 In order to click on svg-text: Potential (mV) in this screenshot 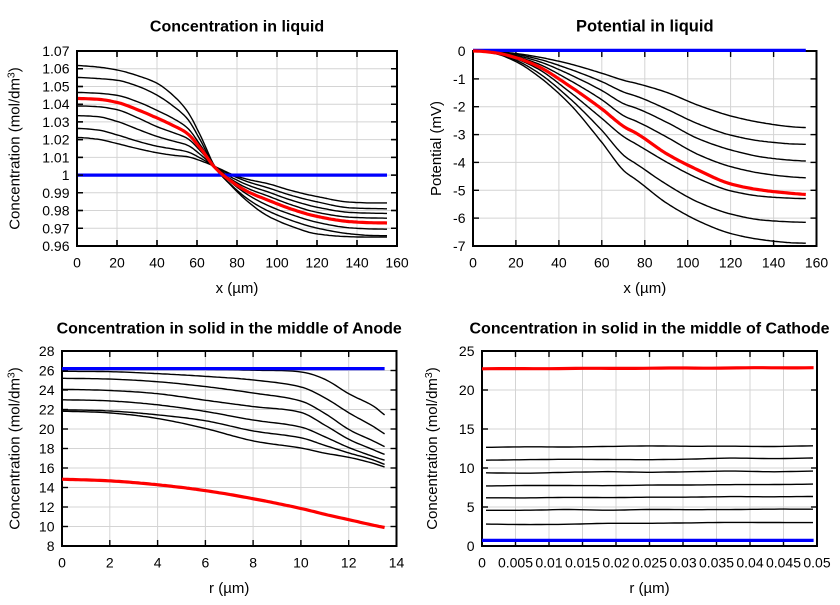, I will do `click(436, 148)`.